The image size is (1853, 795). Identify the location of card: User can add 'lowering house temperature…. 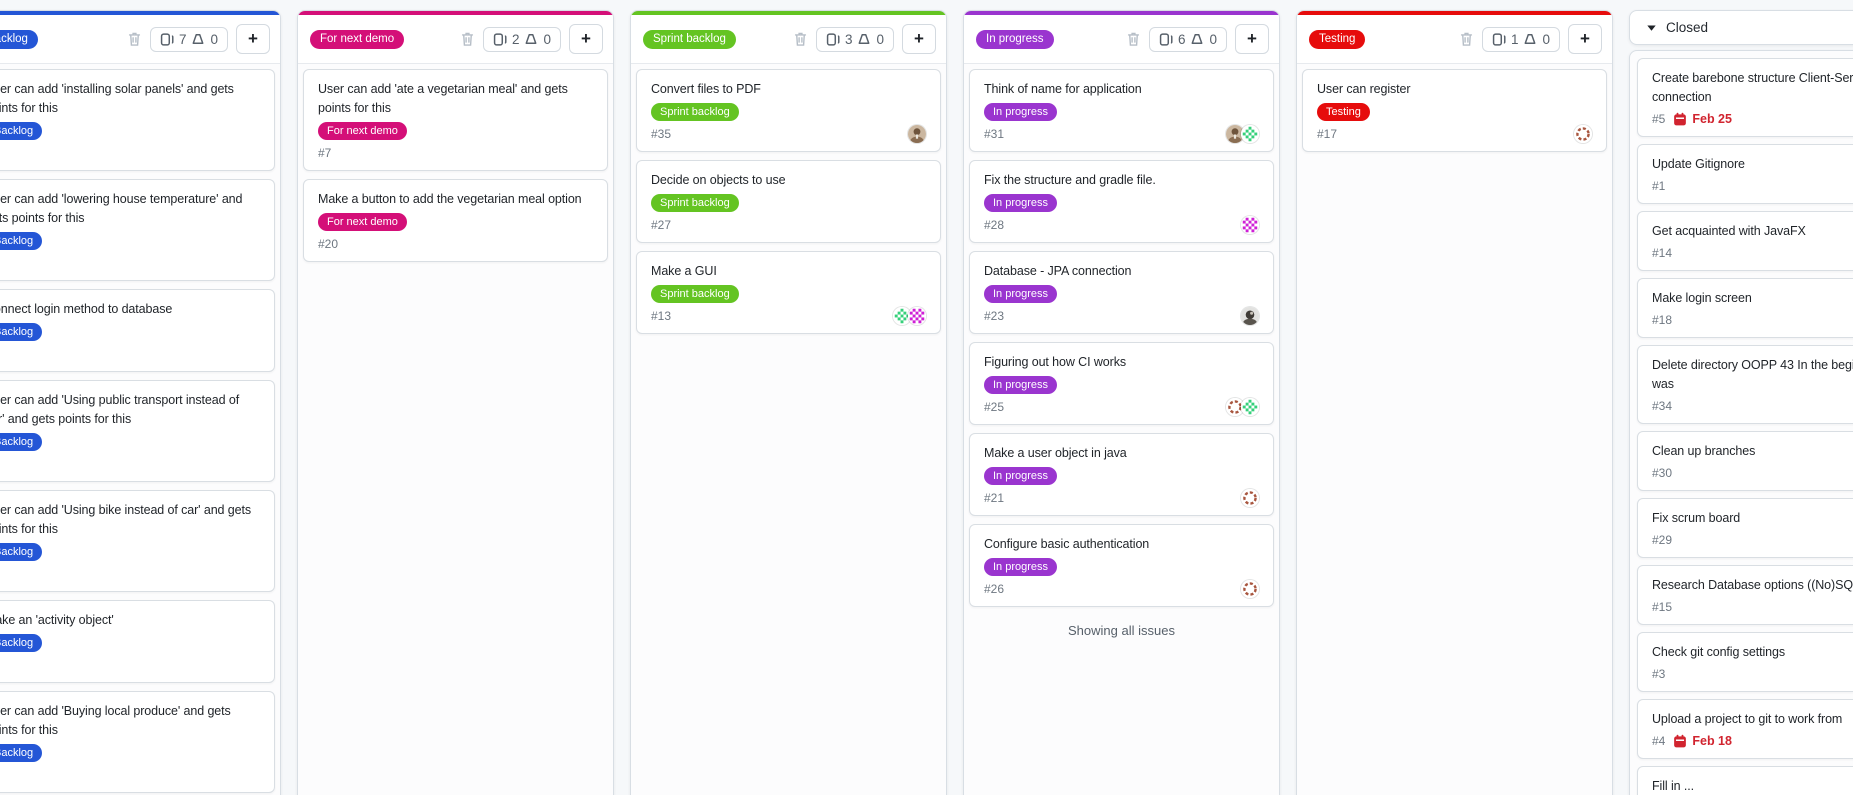
(137, 230).